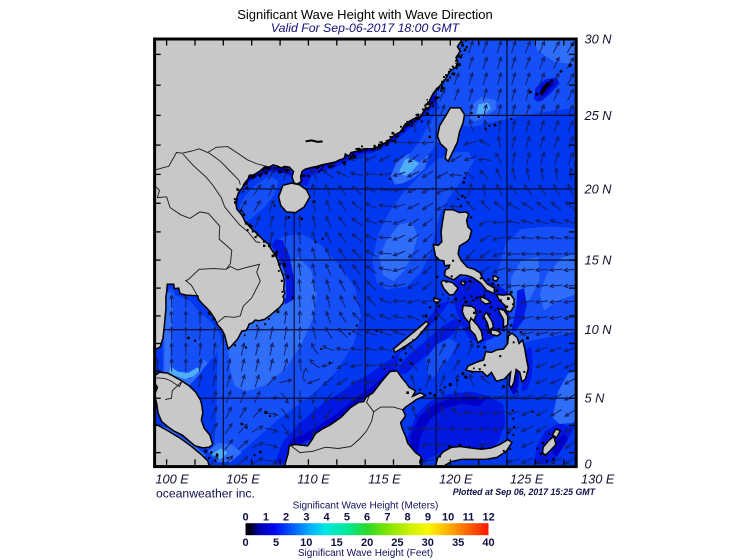 The width and height of the screenshot is (755, 560). Describe the element at coordinates (313, 479) in the screenshot. I see `svg-text: 110 E` at that location.